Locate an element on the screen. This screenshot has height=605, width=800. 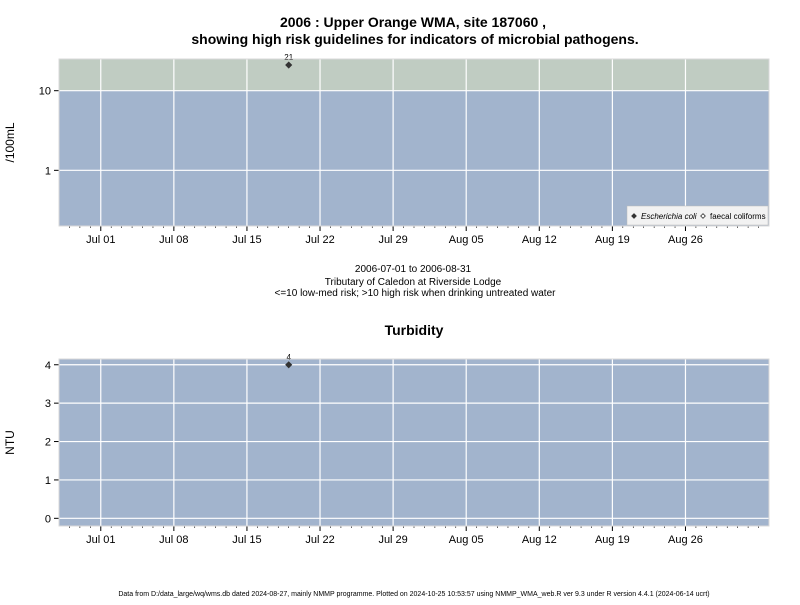
y-tick-label: 4 is located at coordinates (48, 366).